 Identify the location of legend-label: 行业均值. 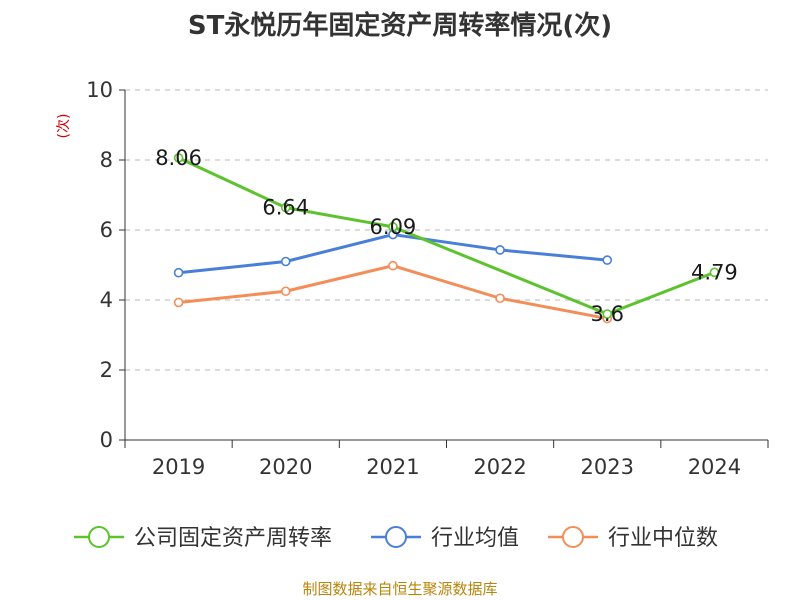
(475, 538).